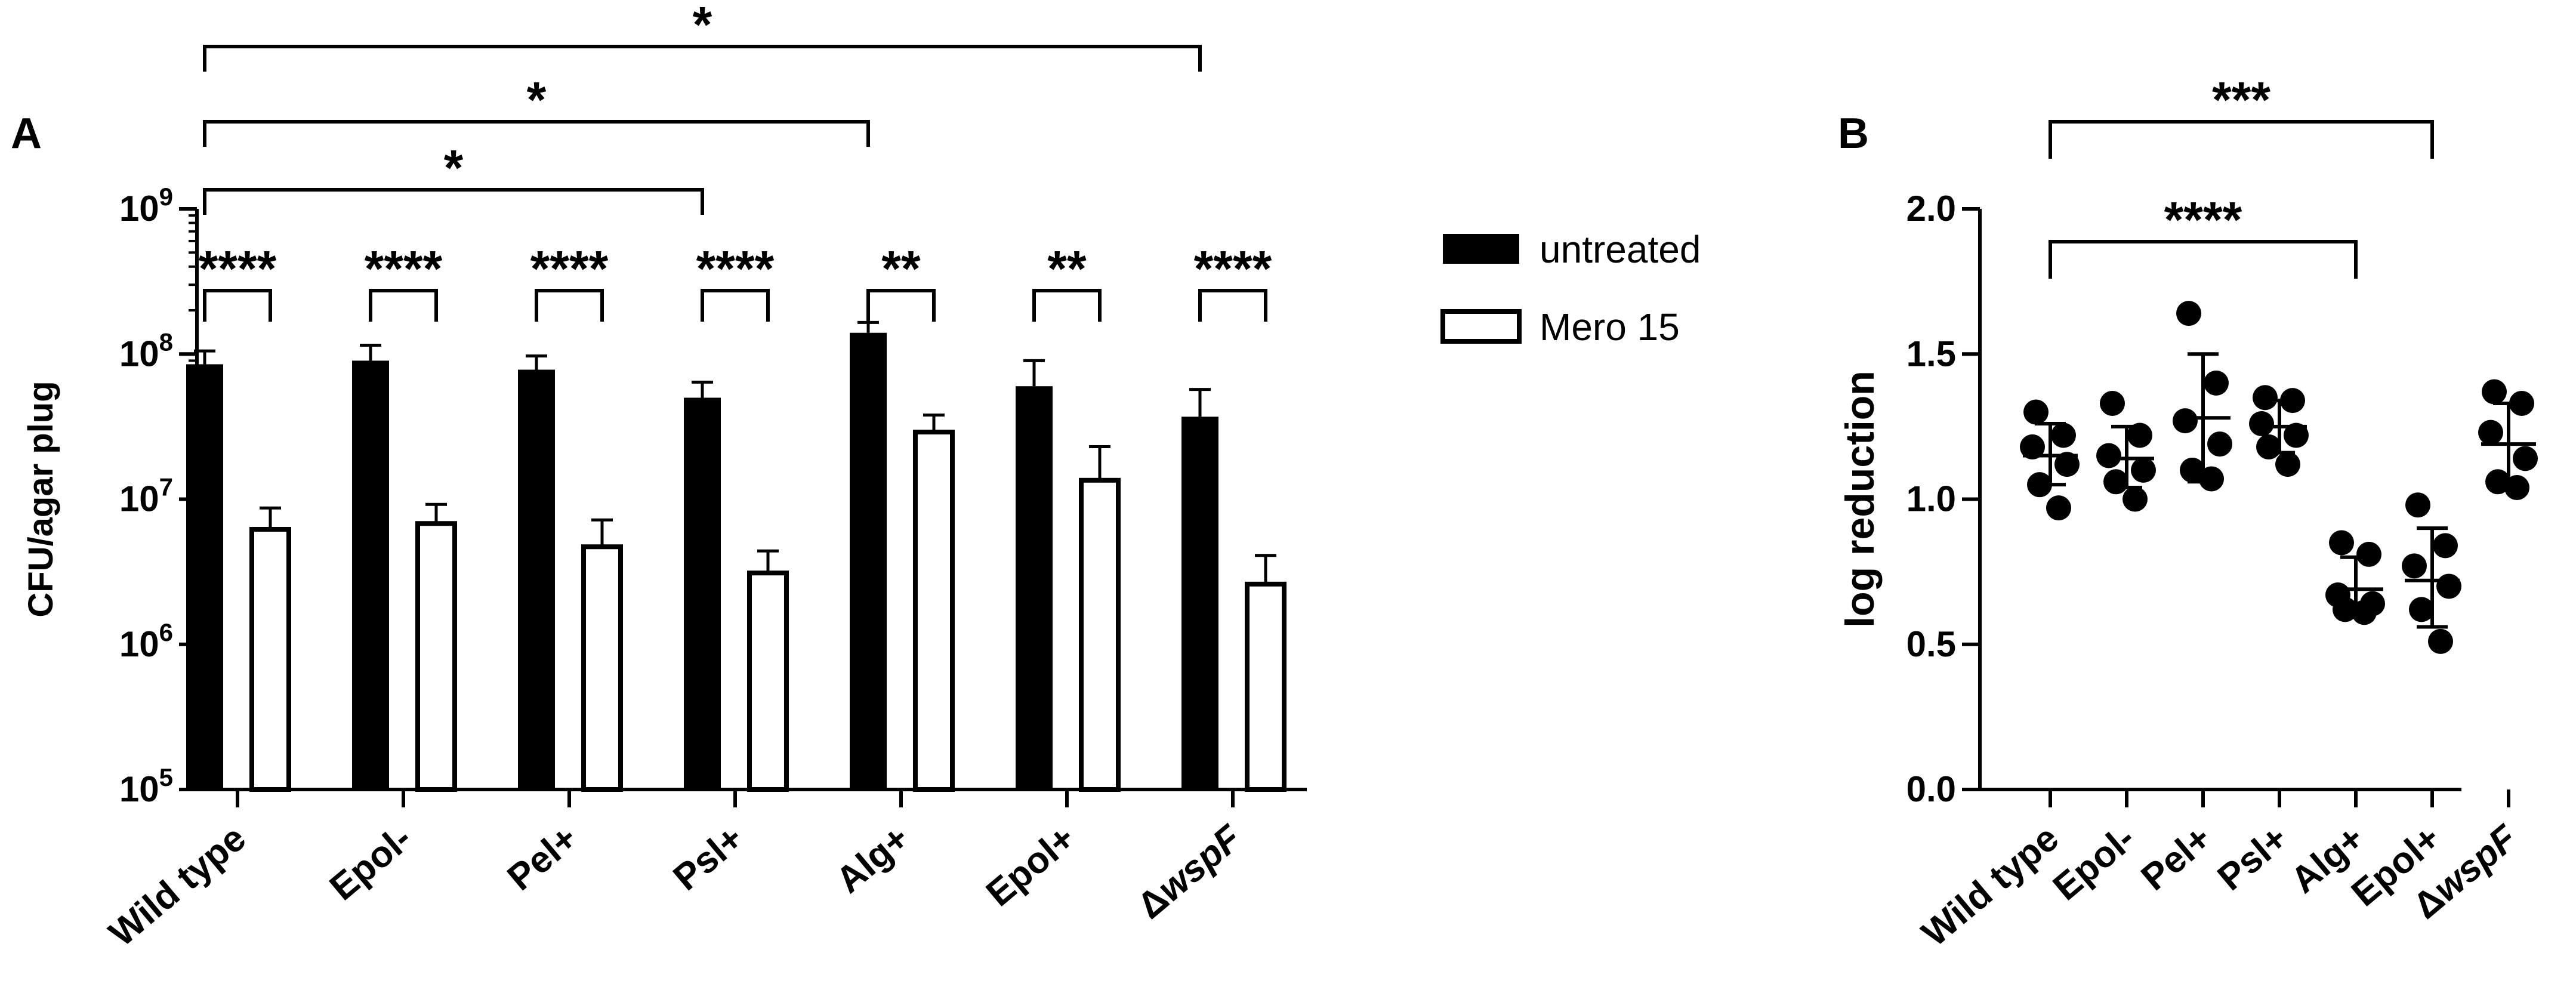 The image size is (2576, 990). I want to click on panel-b-between-sig-label: ***, so click(2241, 100).